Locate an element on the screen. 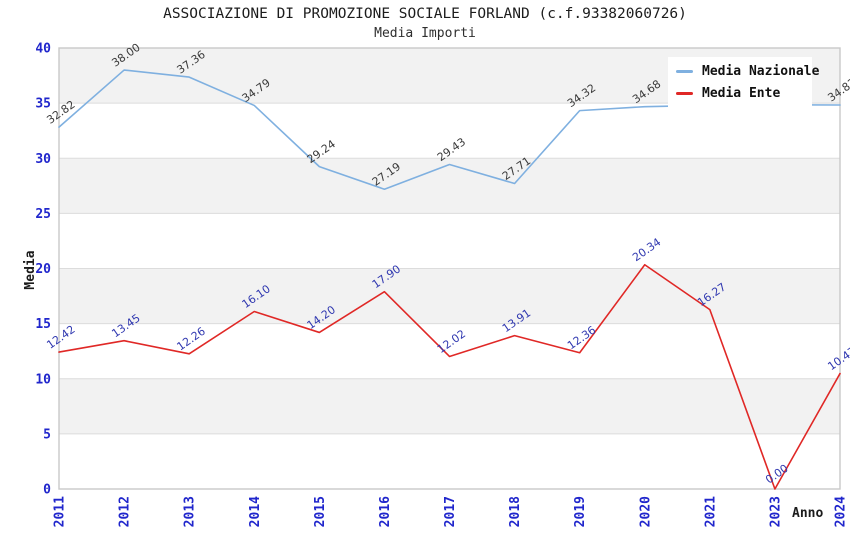 Image resolution: width=850 pixels, height=550 pixels. y-tick-label: 15 is located at coordinates (43, 324).